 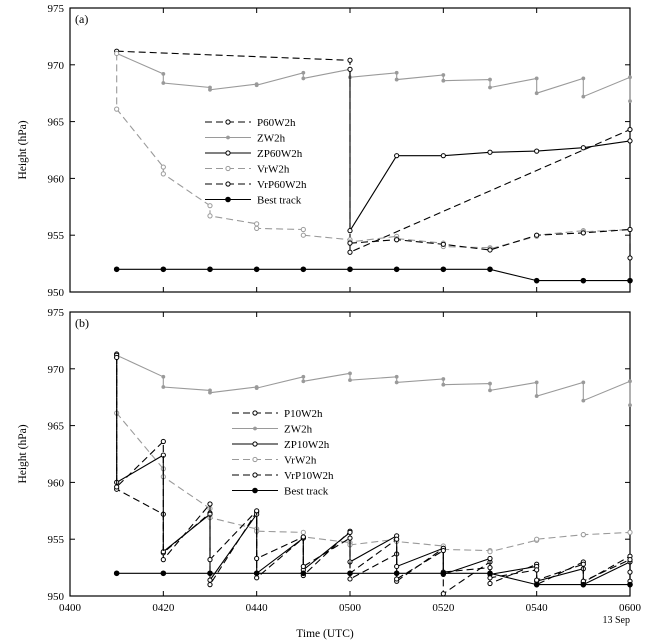 What do you see at coordinates (56, 540) in the screenshot?
I see `y-tick-label: 955` at bounding box center [56, 540].